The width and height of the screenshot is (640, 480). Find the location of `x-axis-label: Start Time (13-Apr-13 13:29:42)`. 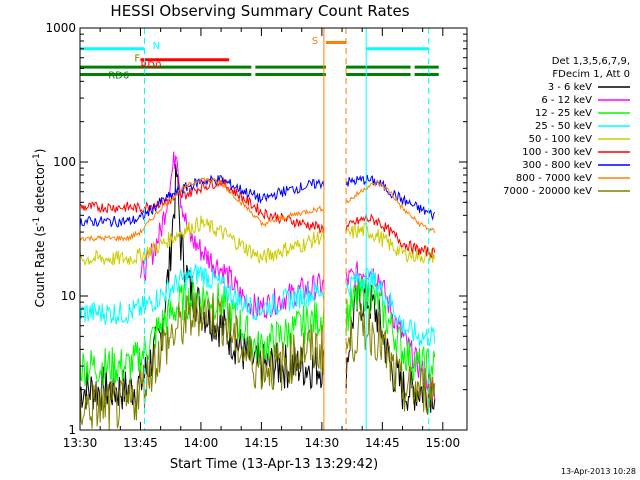

x-axis-label: Start Time (13-Apr-13 13:29:42) is located at coordinates (274, 464).